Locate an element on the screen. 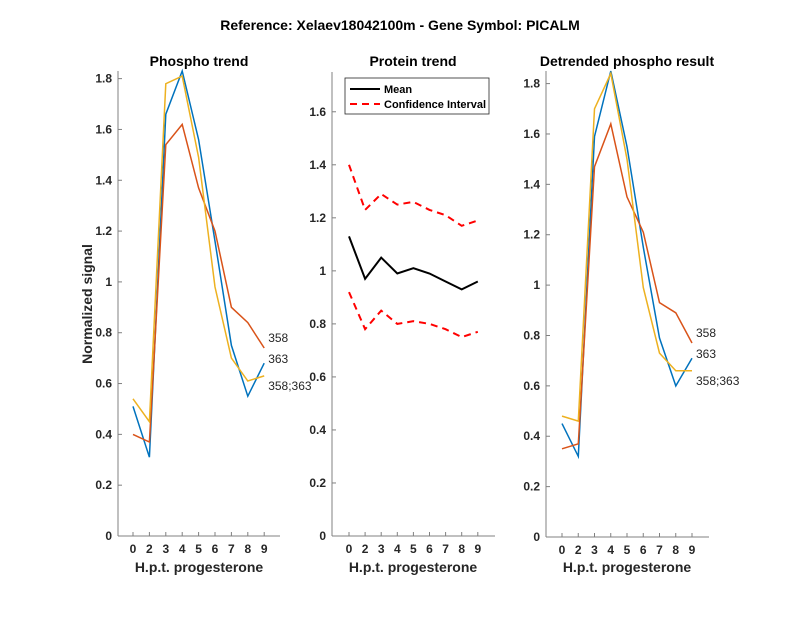  axes-title: Protein trend is located at coordinates (412, 61).